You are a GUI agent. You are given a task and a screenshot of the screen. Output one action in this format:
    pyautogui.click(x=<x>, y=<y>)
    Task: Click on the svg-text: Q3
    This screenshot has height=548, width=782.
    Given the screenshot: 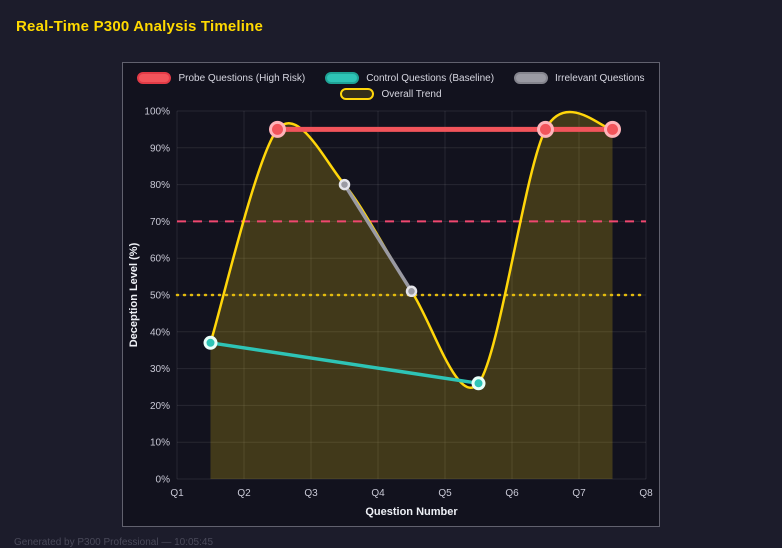 What is the action you would take?
    pyautogui.click(x=311, y=493)
    